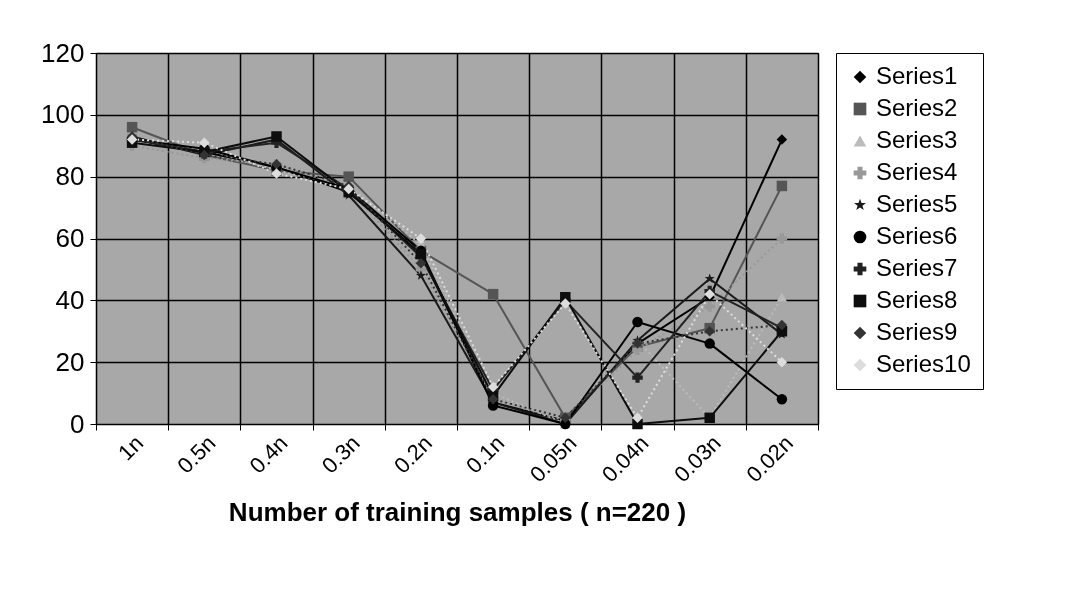  Describe the element at coordinates (70, 299) in the screenshot. I see `y-tick-label: 40` at that location.